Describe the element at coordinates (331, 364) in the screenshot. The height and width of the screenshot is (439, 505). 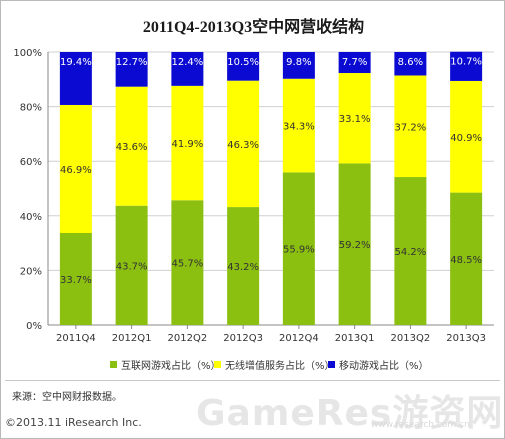
I see `legend-swatch-mobile-games` at that location.